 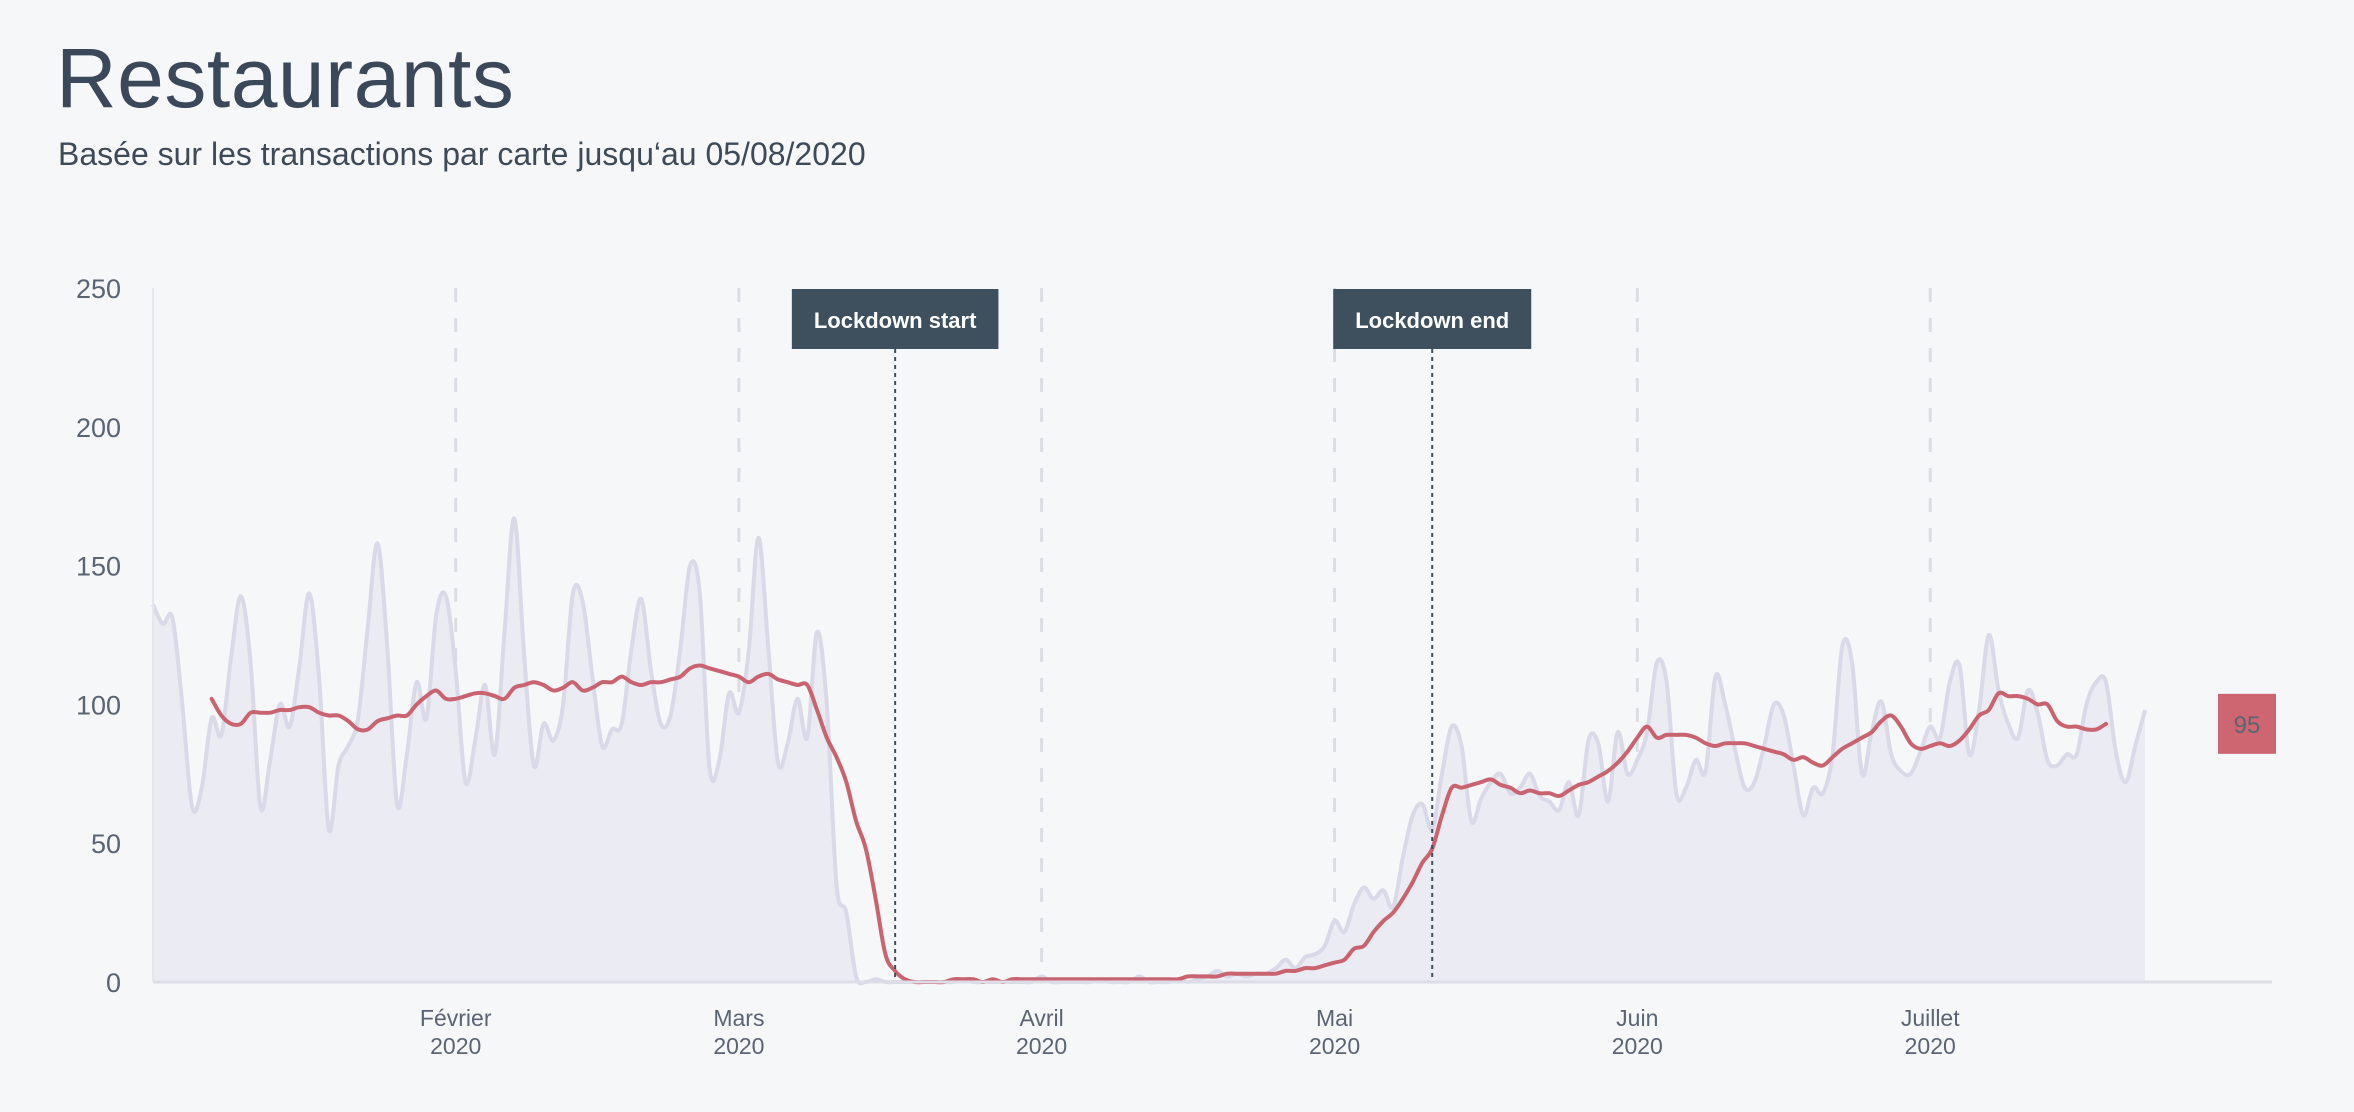 I want to click on x-tick-label: Juin, so click(x=1637, y=1018).